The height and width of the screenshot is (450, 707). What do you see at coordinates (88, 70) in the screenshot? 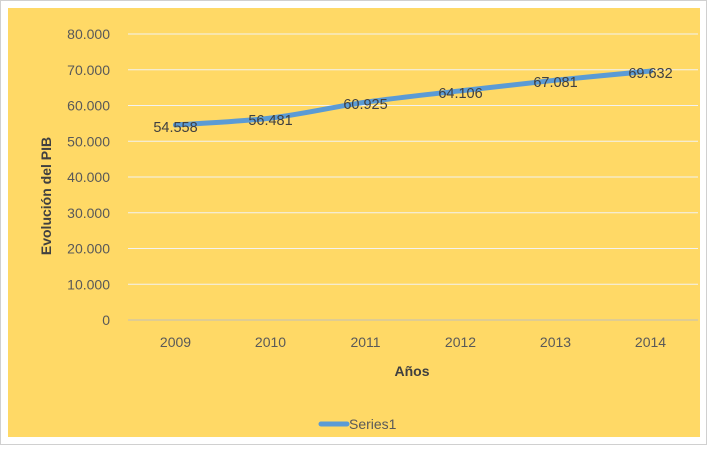
I see `y-tick-label: 70.000` at bounding box center [88, 70].